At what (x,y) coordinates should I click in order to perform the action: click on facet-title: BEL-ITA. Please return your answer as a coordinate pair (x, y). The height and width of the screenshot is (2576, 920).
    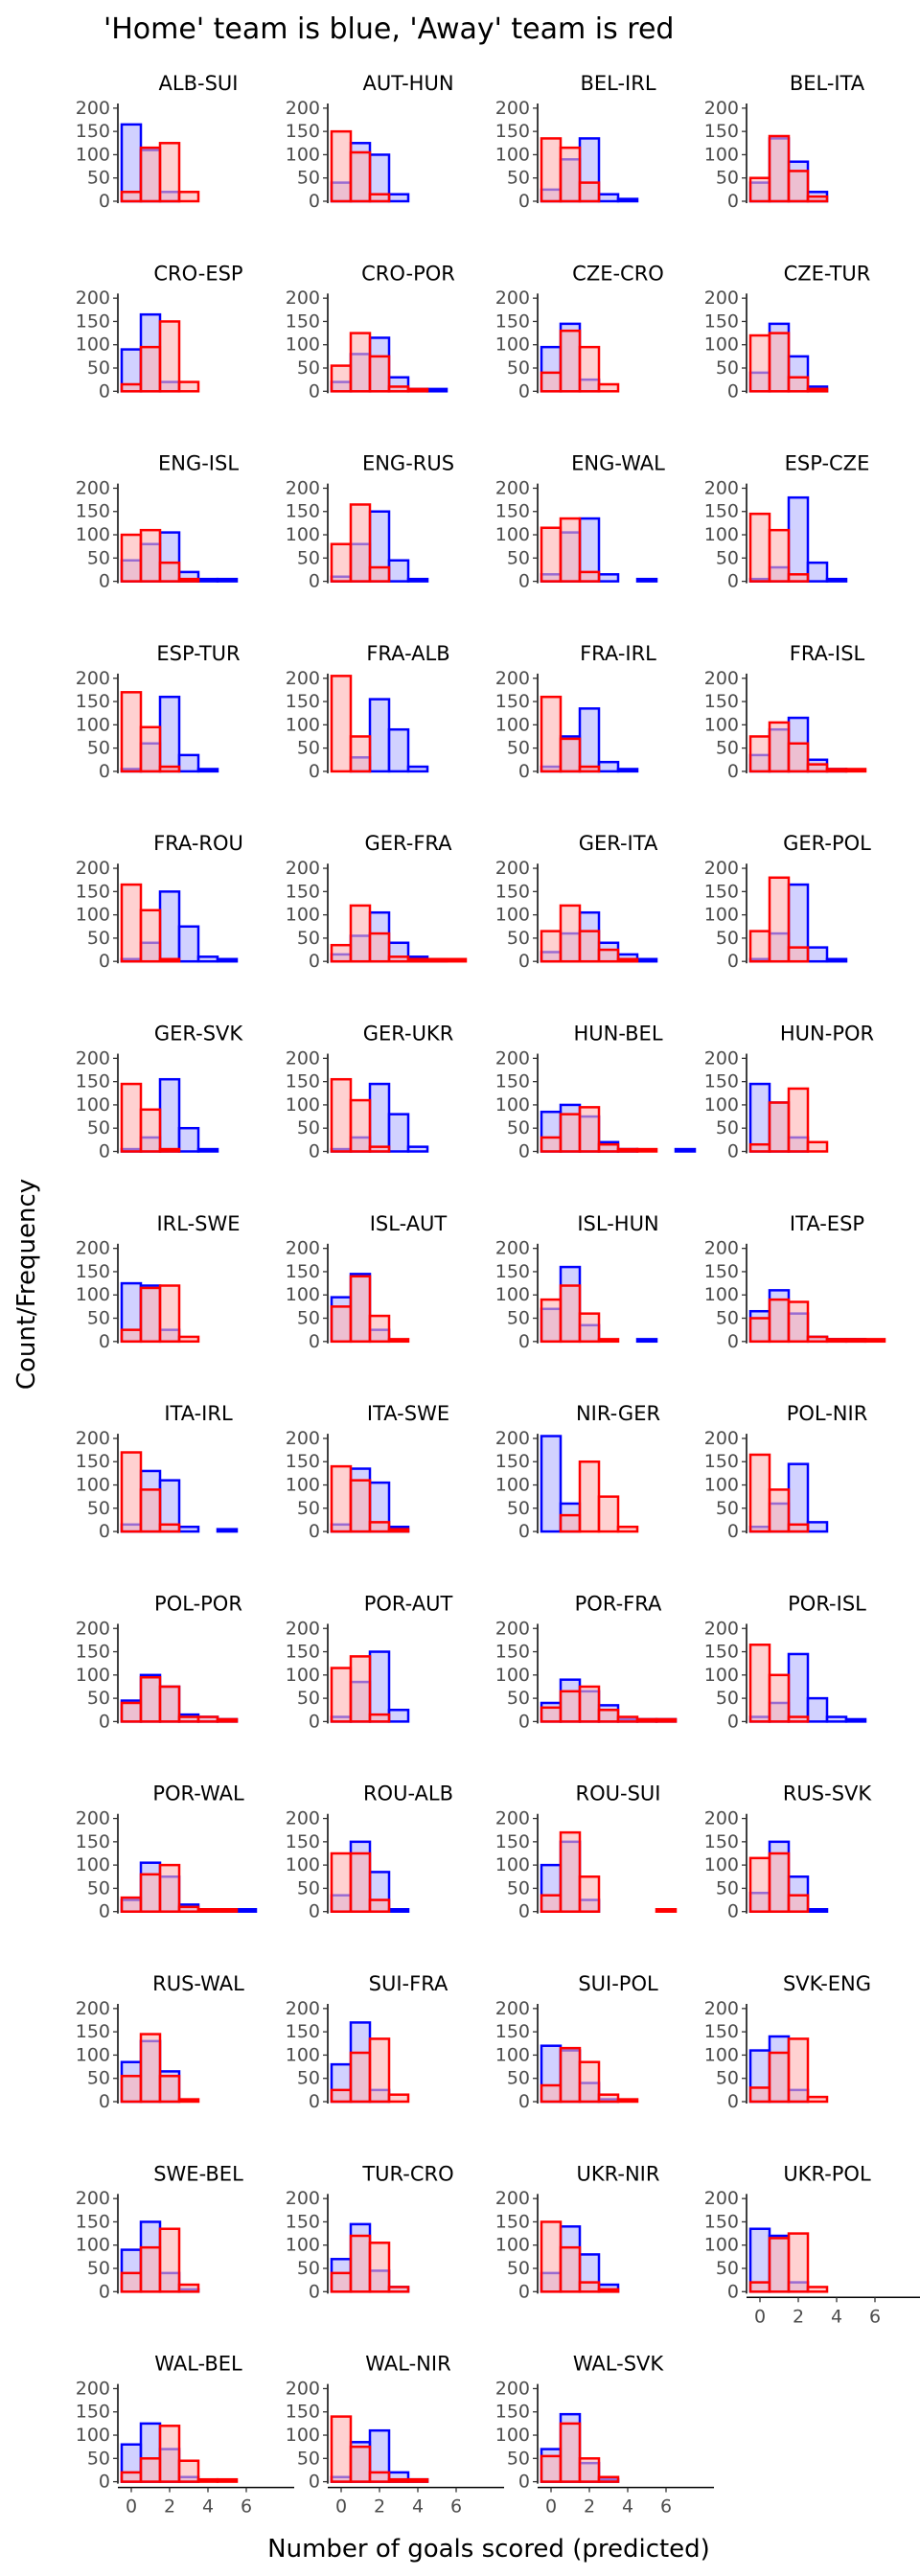
    Looking at the image, I should click on (828, 83).